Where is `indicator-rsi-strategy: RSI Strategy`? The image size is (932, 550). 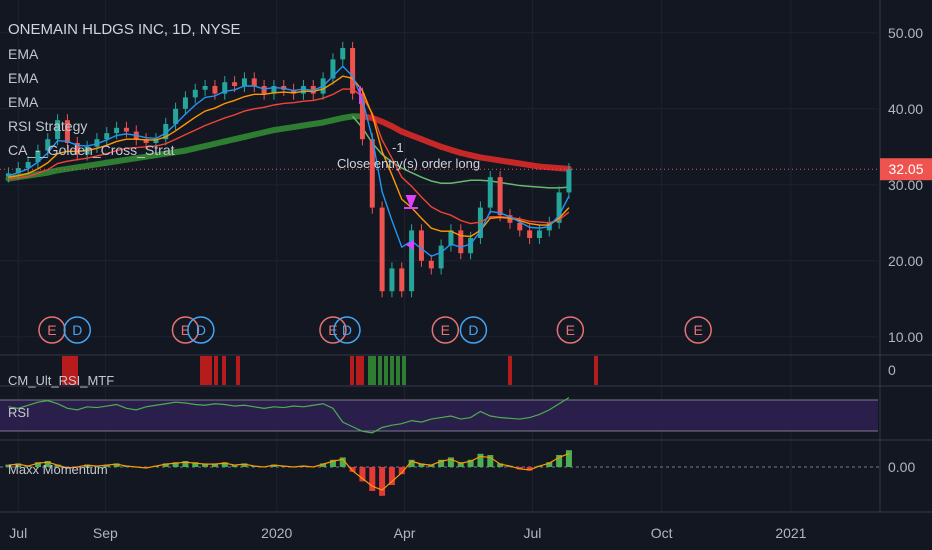
indicator-rsi-strategy: RSI Strategy is located at coordinates (48, 126).